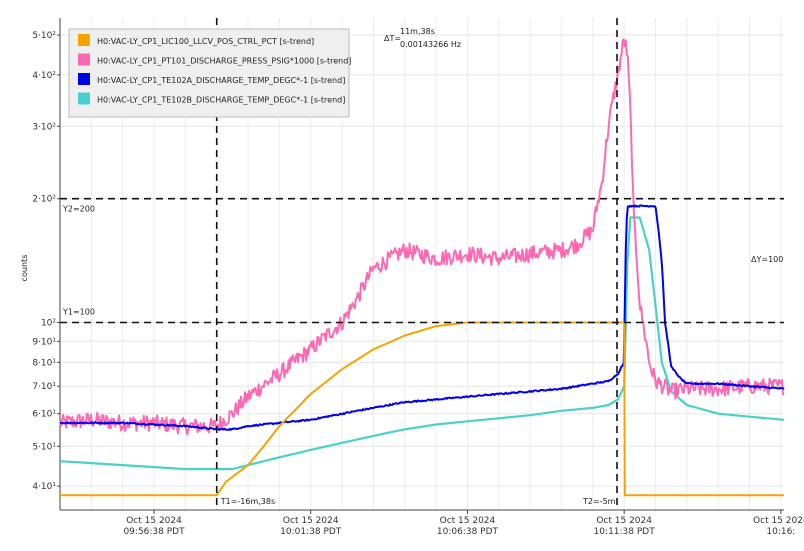 This screenshot has height=551, width=804. What do you see at coordinates (44, 76) in the screenshot?
I see `y-tick-label: 4·10²` at bounding box center [44, 76].